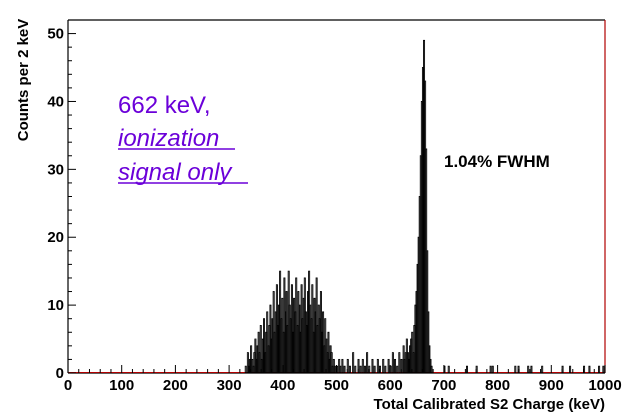 The image size is (634, 419). Describe the element at coordinates (175, 172) in the screenshot. I see `annotation-signal-only: signal only` at that location.